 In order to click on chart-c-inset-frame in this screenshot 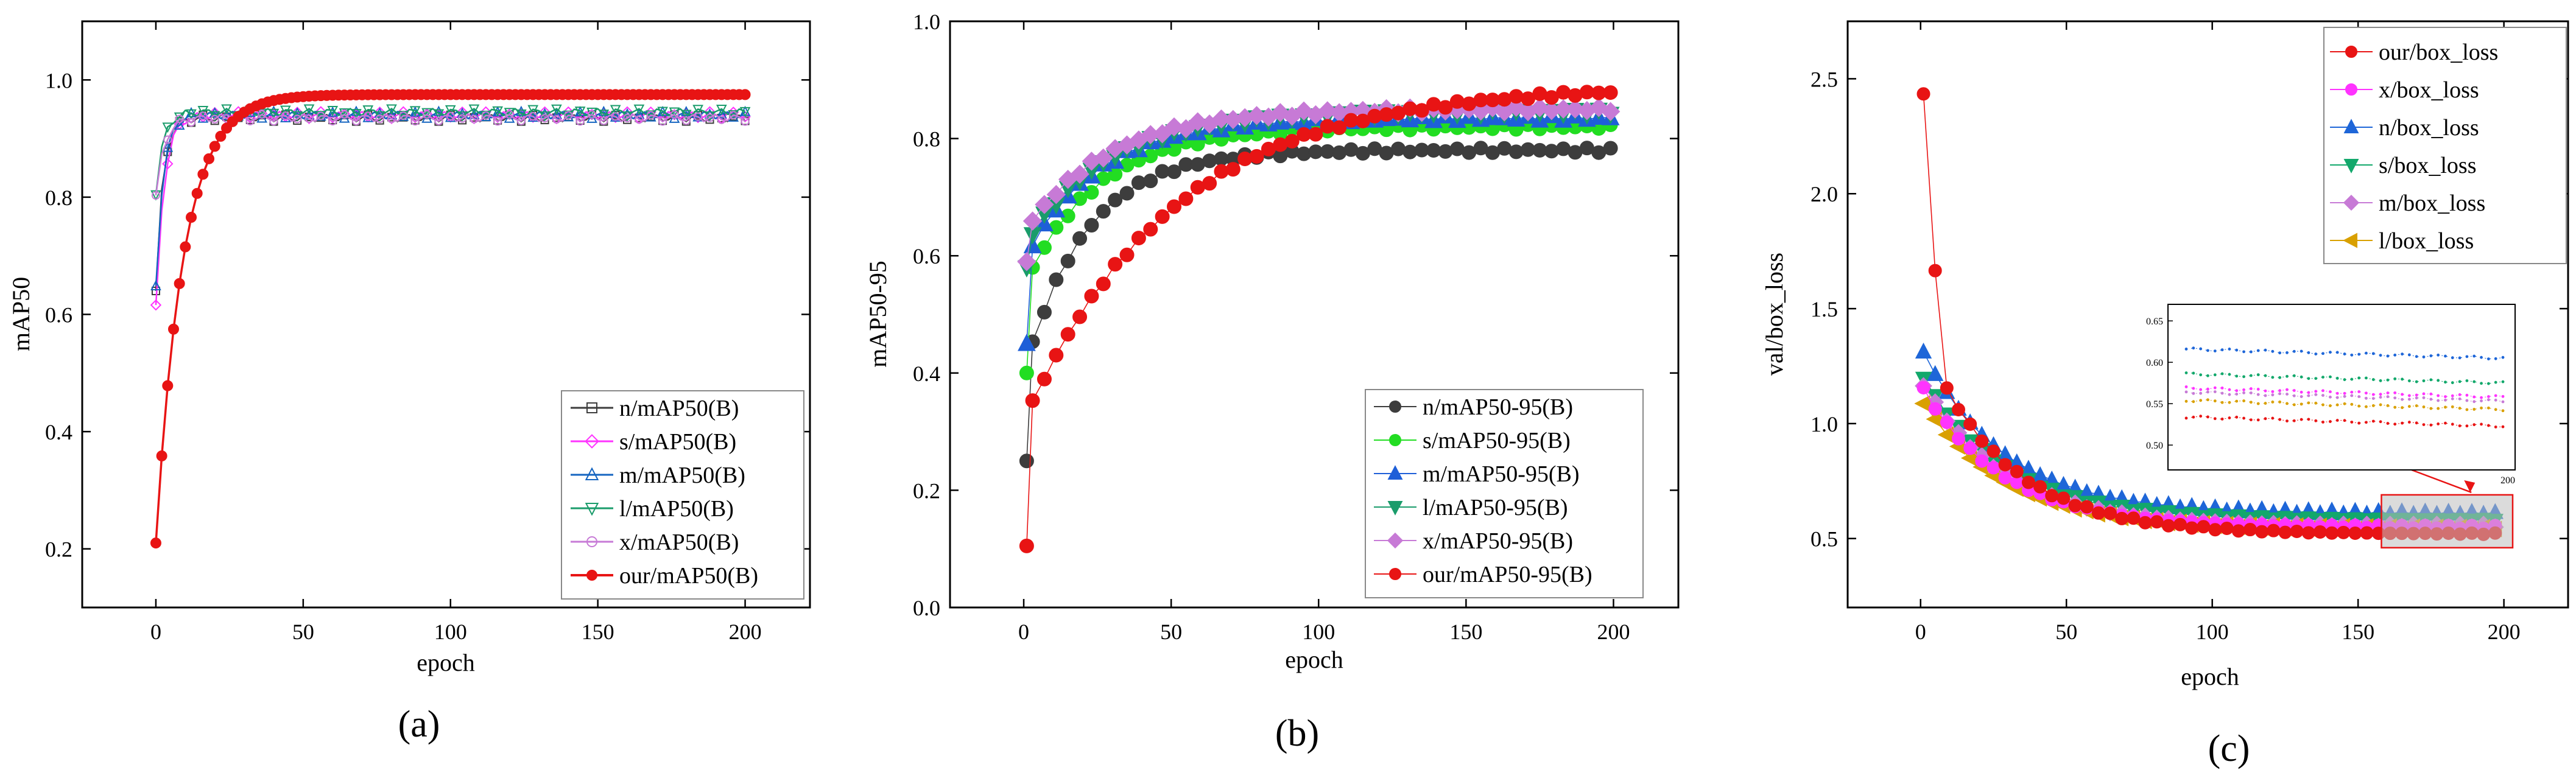, I will do `click(2341, 387)`.